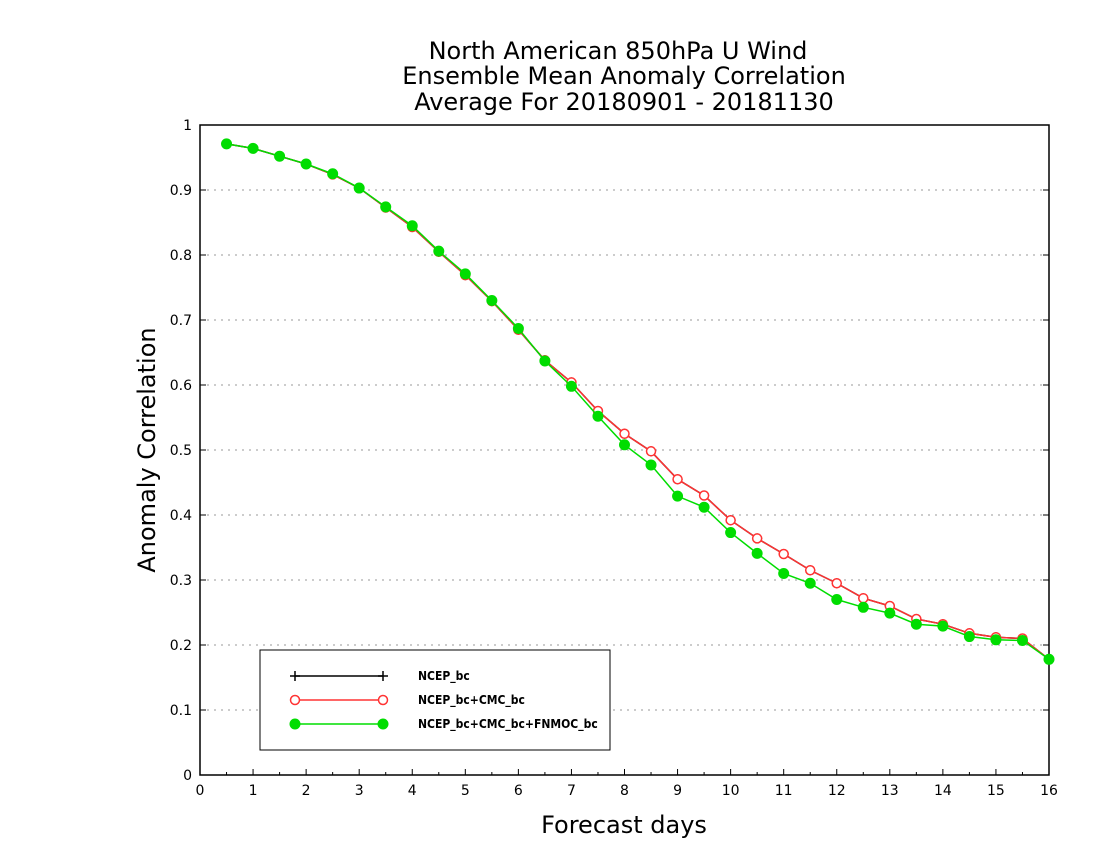  Describe the element at coordinates (181, 711) in the screenshot. I see `y-tick-label: 0.1` at that location.